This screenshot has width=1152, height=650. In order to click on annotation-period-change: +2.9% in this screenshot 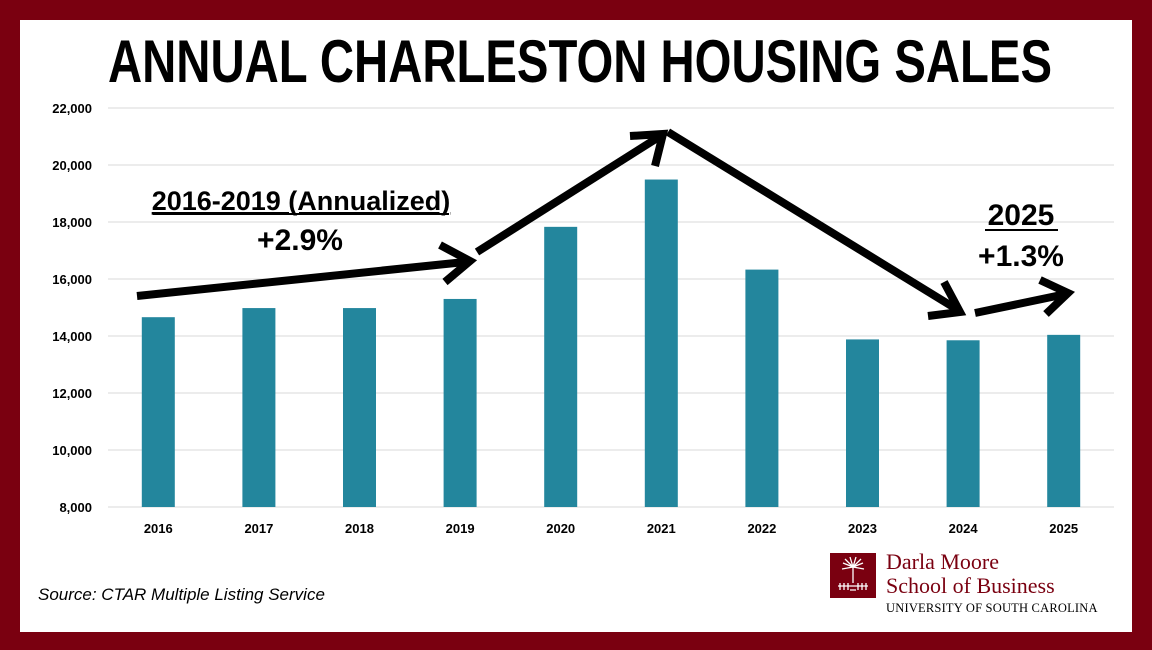, I will do `click(300, 240)`.